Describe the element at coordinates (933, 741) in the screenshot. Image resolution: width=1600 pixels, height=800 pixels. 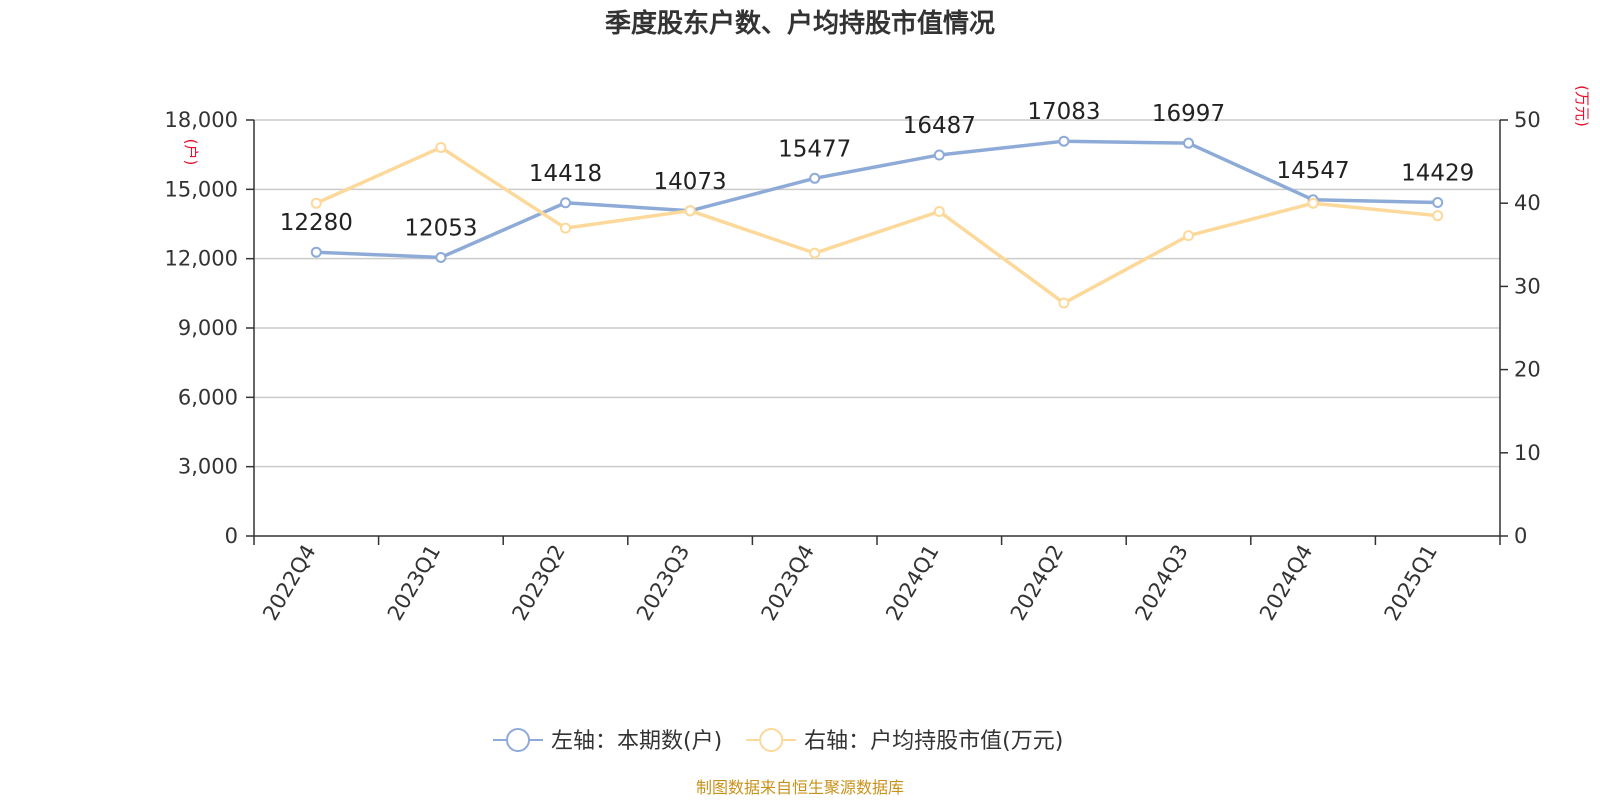
I see `legend-label-2: 右轴：户均持股市值(万元)` at that location.